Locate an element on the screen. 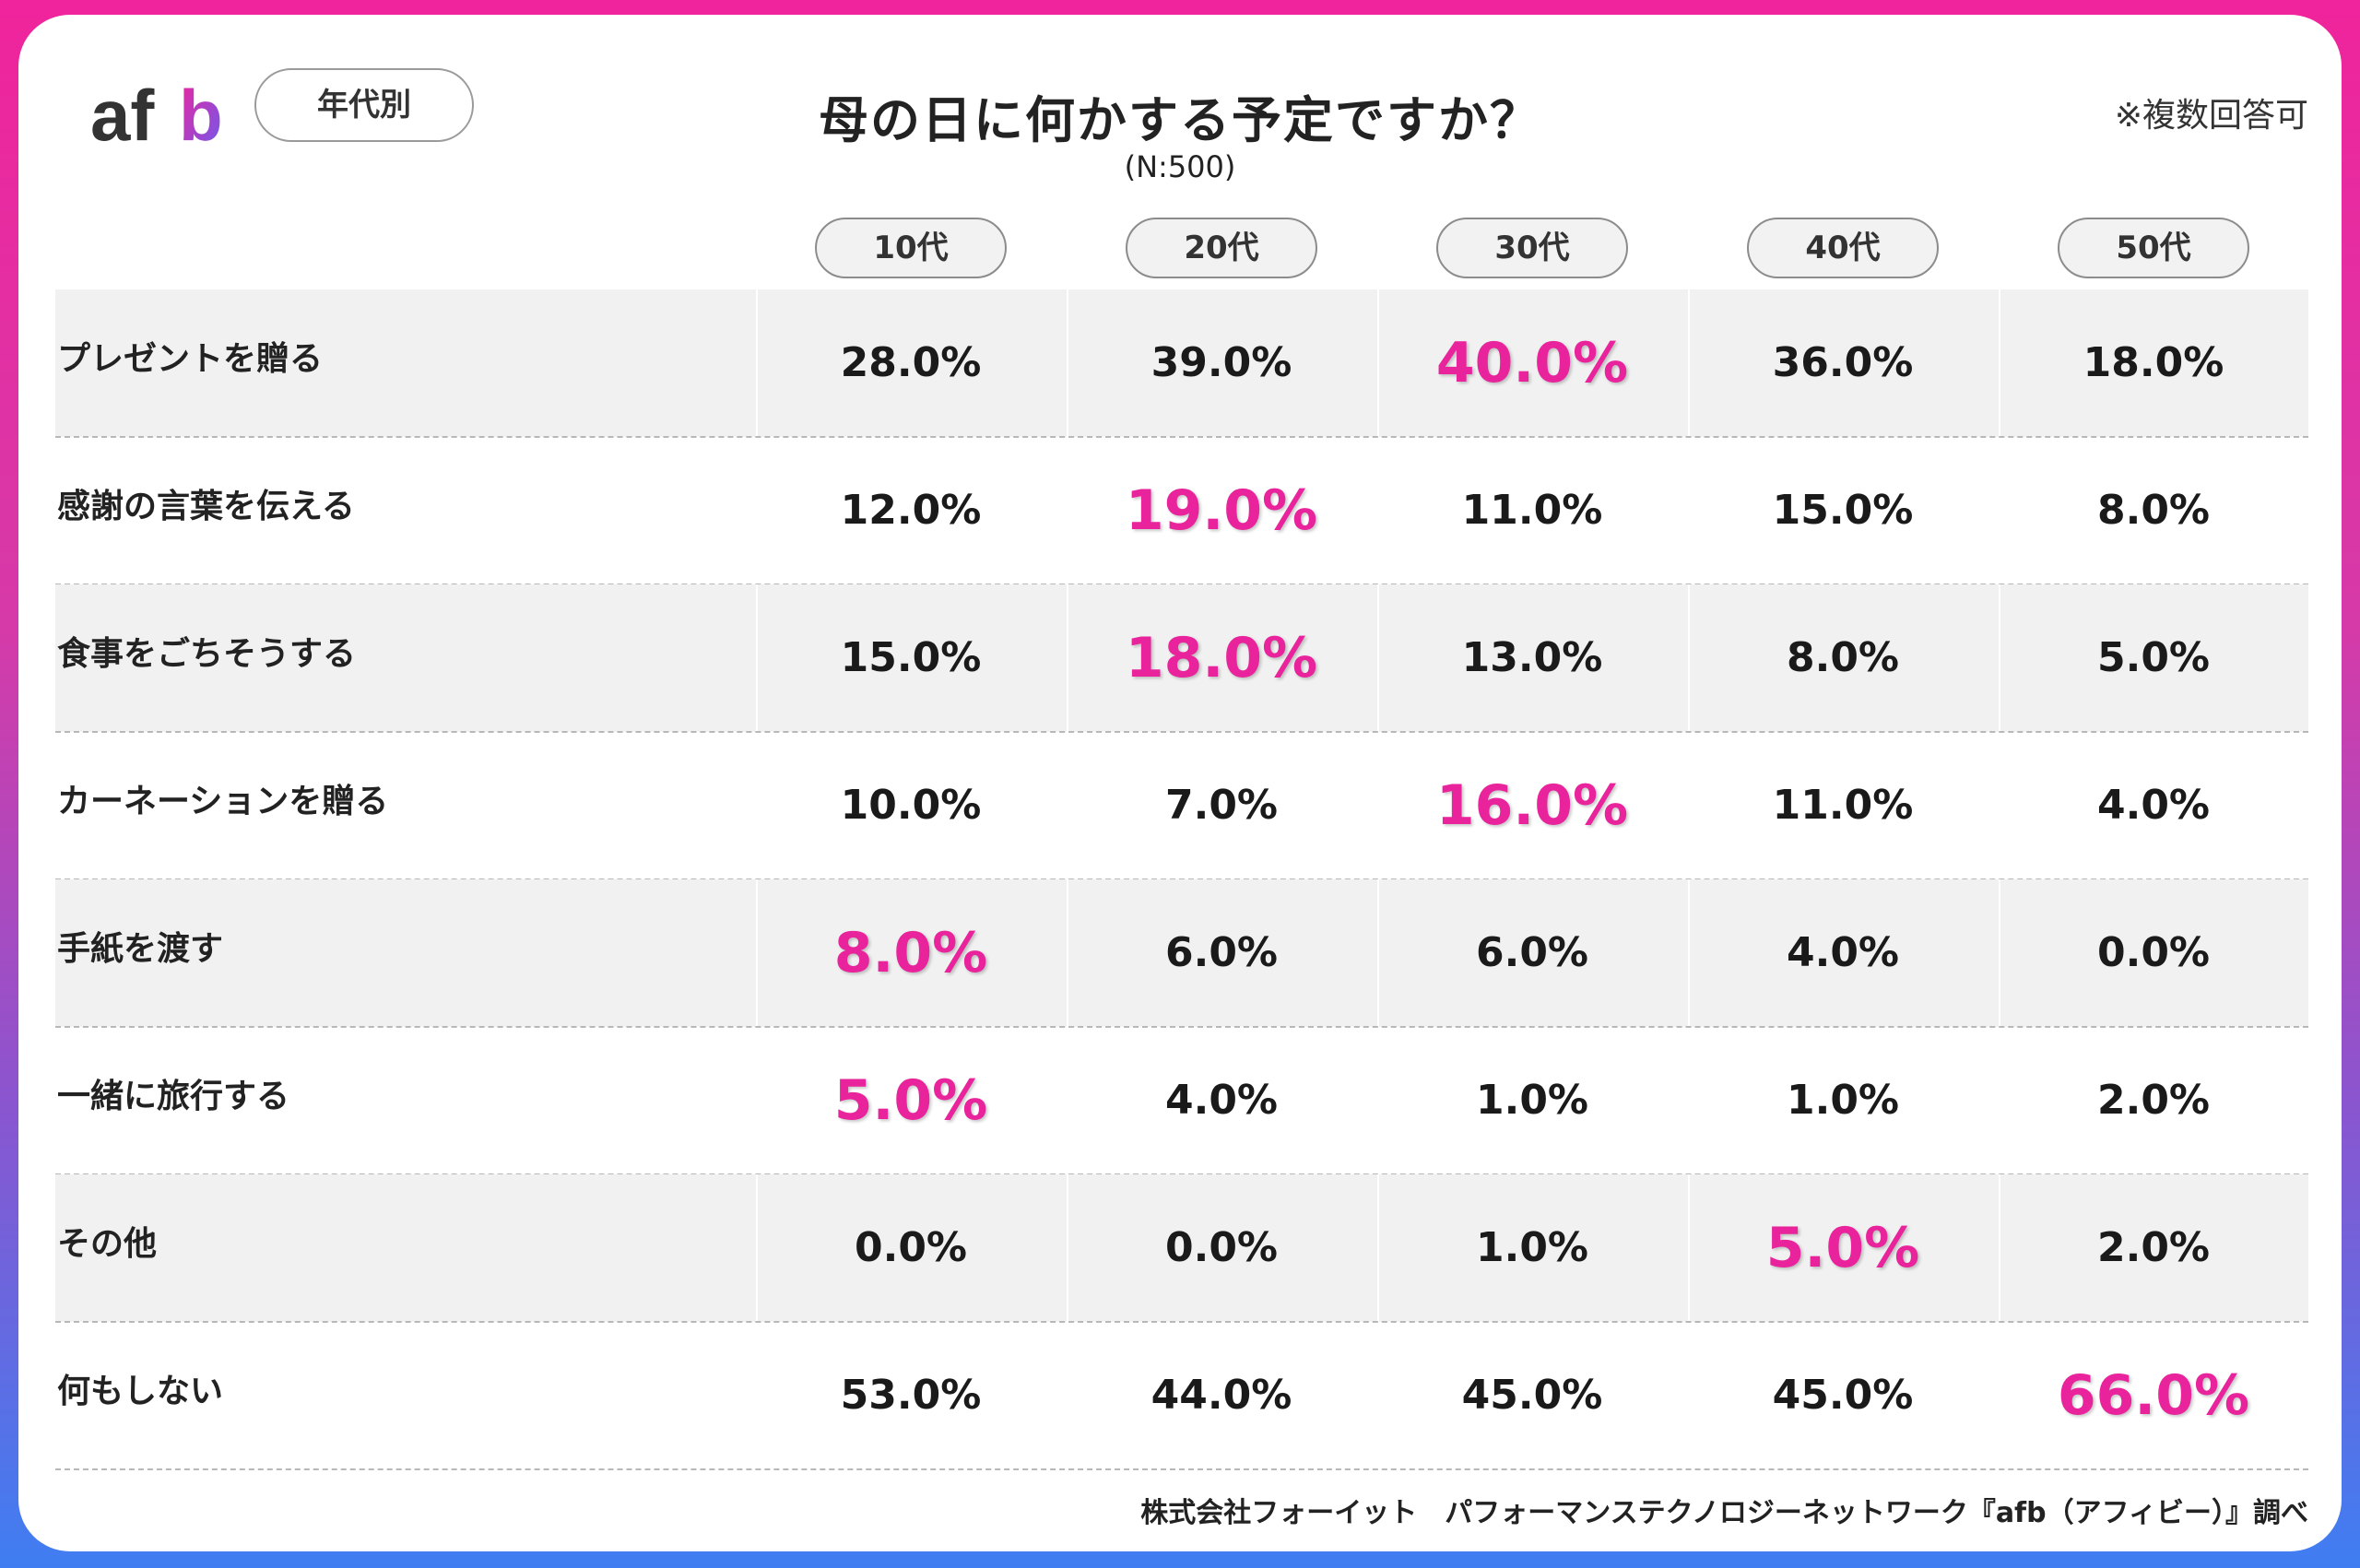 This screenshot has width=2360, height=1568. column-header-1: 10代 is located at coordinates (911, 248).